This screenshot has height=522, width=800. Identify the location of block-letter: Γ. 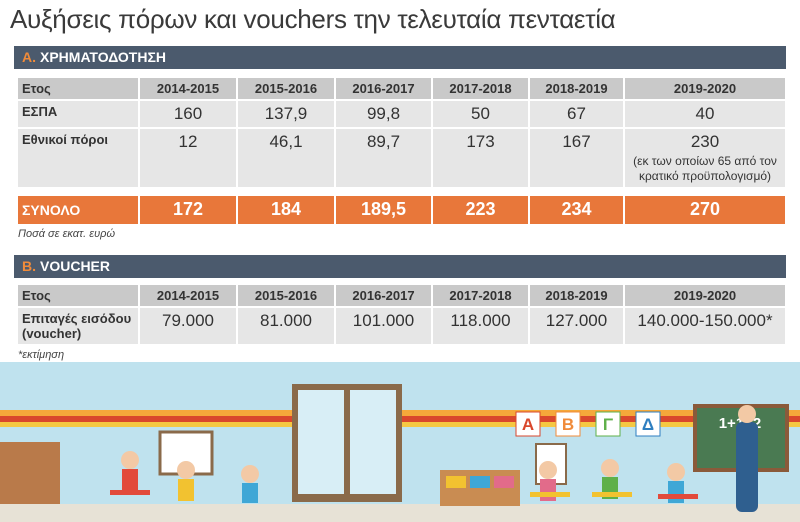
(608, 424).